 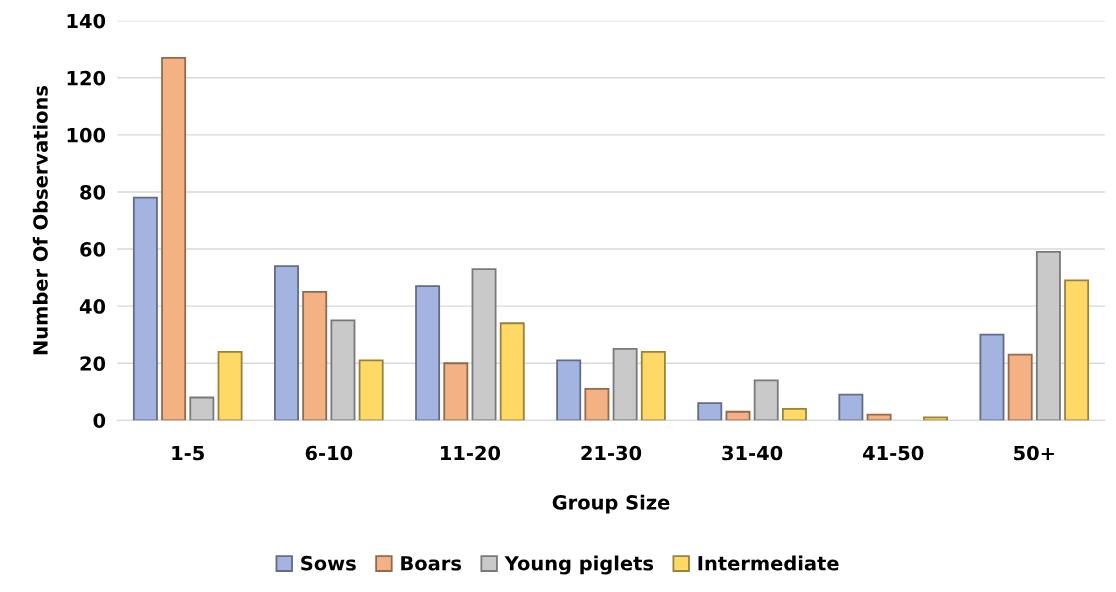 I want to click on y-tick-label: 60, so click(x=93, y=249).